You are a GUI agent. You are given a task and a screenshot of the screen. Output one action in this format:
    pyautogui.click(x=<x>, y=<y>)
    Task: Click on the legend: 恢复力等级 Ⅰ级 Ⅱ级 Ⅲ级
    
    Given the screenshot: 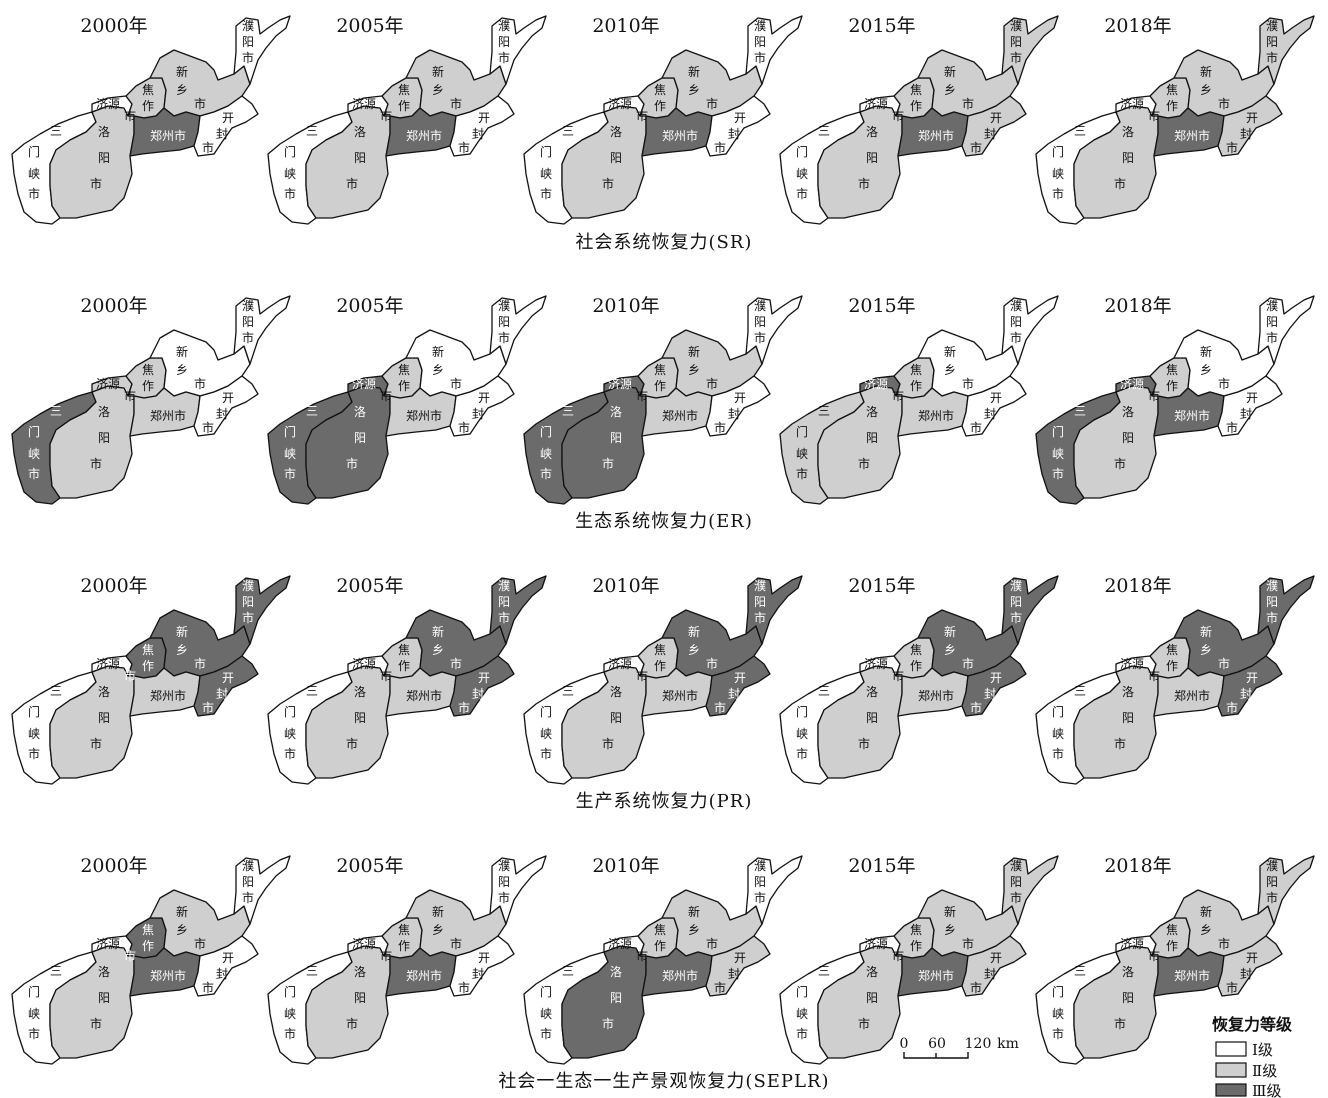 What is the action you would take?
    pyautogui.click(x=1252, y=1056)
    